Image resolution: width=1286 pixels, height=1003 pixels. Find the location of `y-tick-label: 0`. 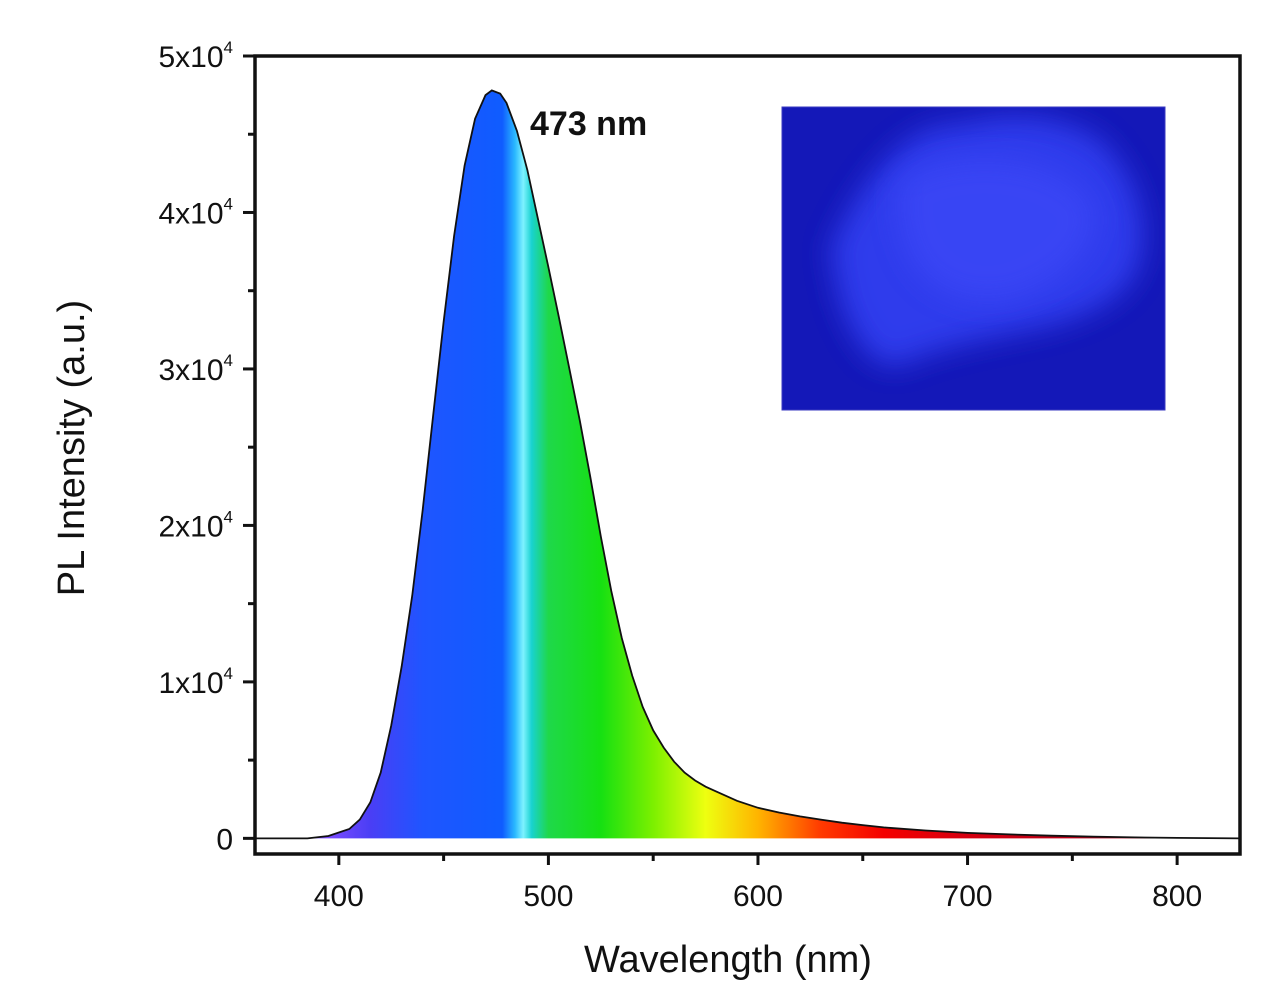

y-tick-label: 0 is located at coordinates (224, 839).